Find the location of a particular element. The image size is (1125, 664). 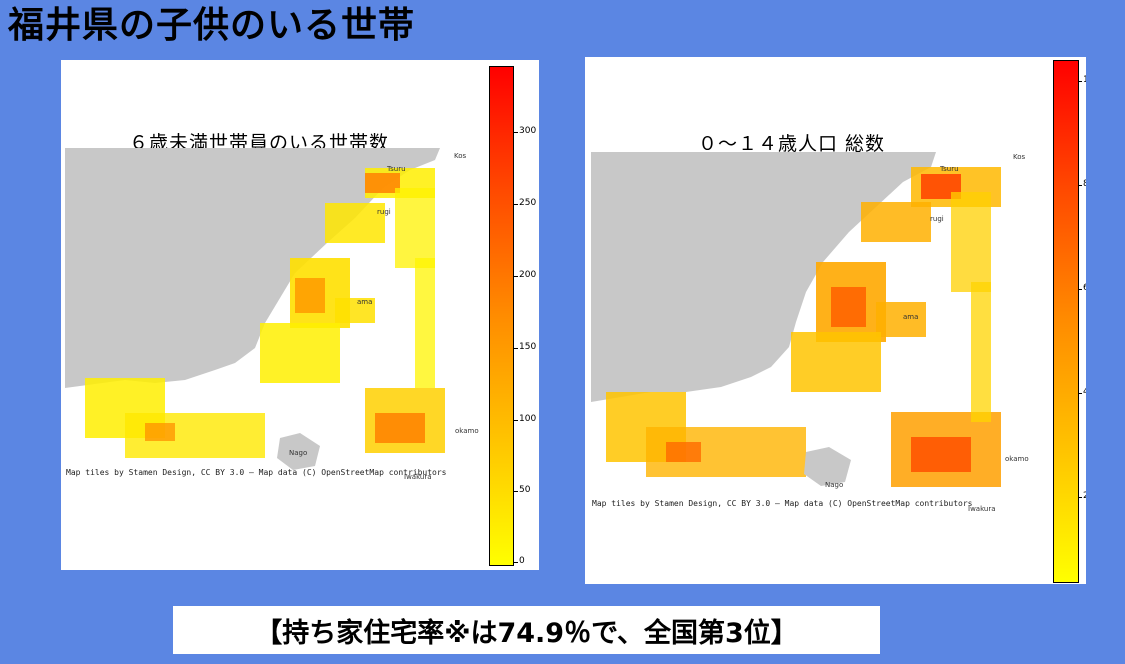

heatmap-cells is located at coordinates (265, 313).